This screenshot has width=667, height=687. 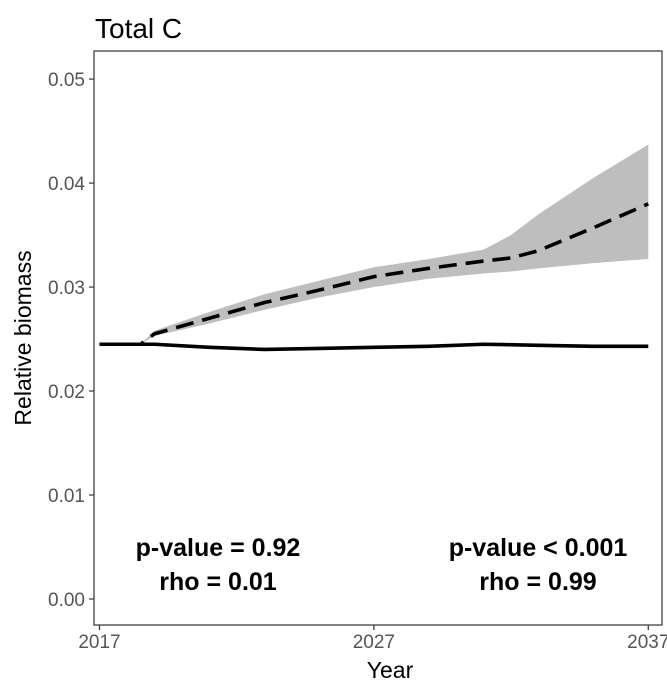 What do you see at coordinates (218, 548) in the screenshot?
I see `annotation-text: p-value = 0.92` at bounding box center [218, 548].